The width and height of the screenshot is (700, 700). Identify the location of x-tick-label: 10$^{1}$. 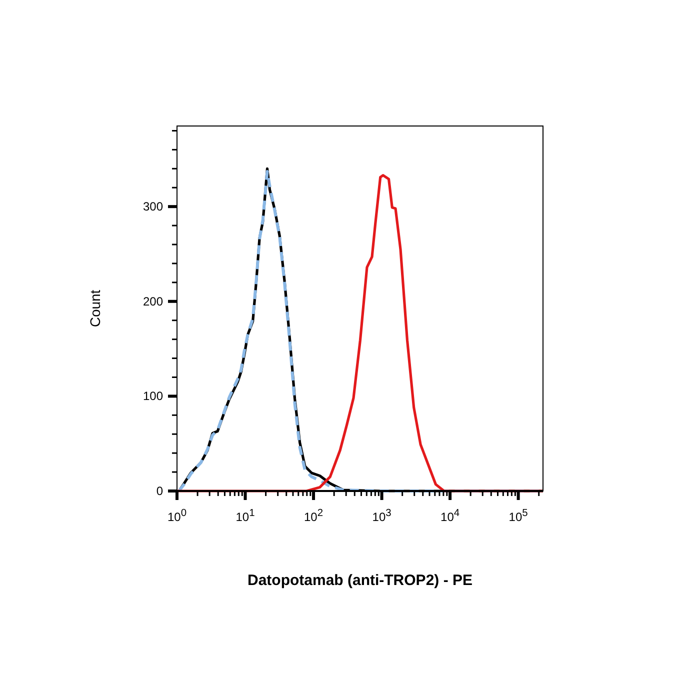
(246, 516).